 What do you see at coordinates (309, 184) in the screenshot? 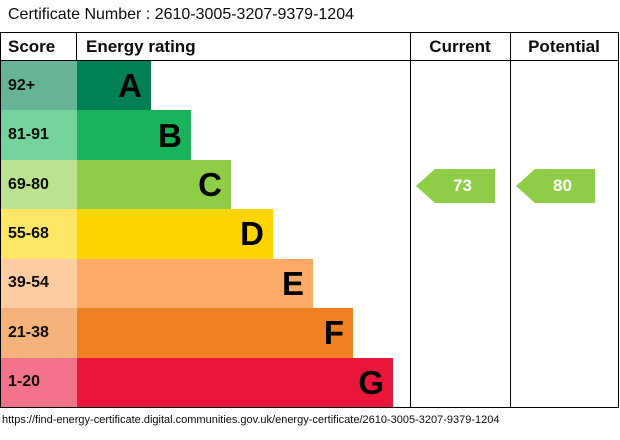
I see `band-row-c: 69-80 C` at bounding box center [309, 184].